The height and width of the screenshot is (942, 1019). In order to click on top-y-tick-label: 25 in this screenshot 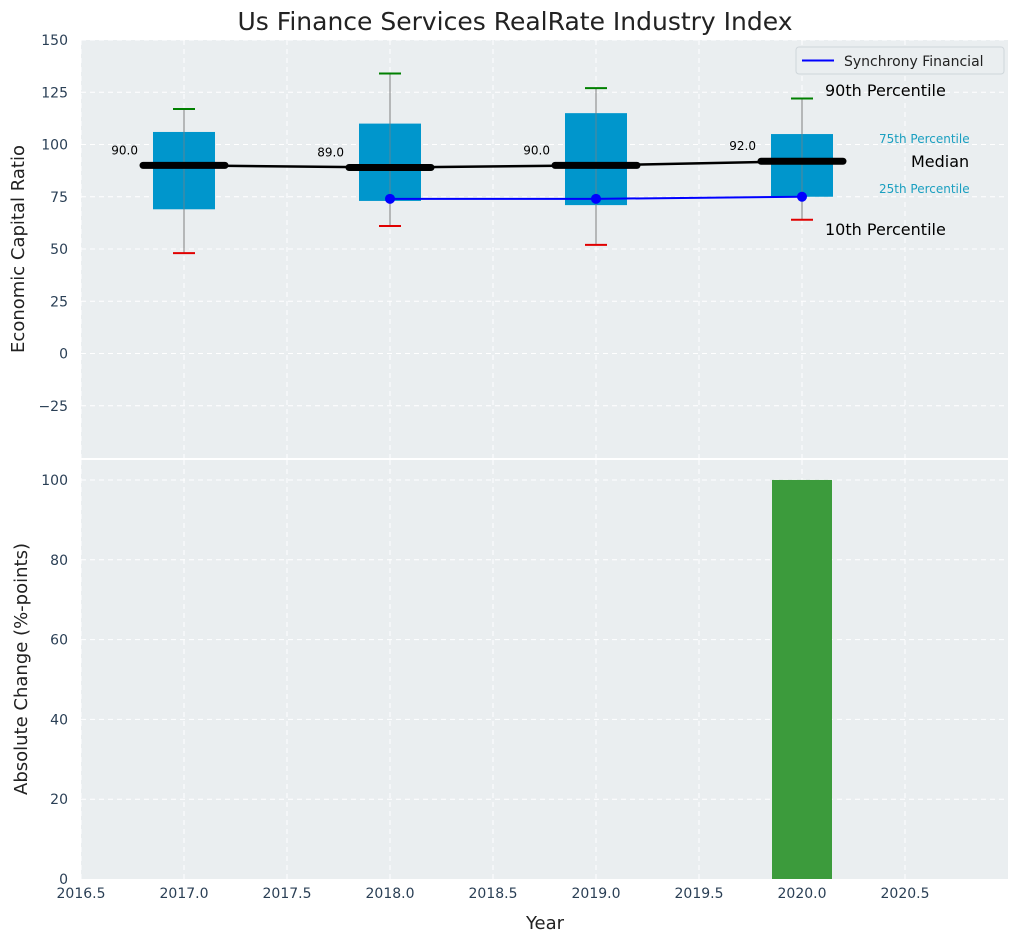, I will do `click(59, 302)`.